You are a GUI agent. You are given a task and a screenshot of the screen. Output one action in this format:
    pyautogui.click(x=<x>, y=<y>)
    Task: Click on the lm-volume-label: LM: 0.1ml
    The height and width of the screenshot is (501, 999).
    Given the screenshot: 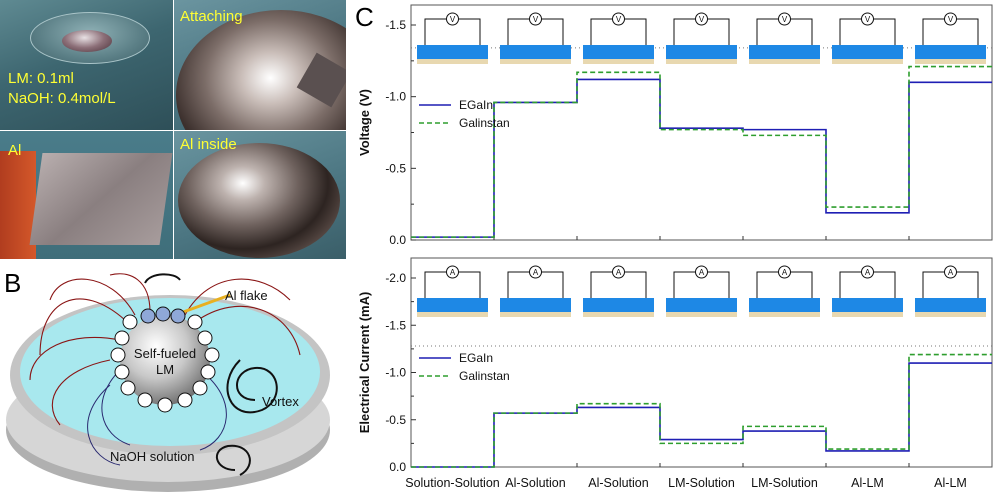 What is the action you would take?
    pyautogui.click(x=41, y=78)
    